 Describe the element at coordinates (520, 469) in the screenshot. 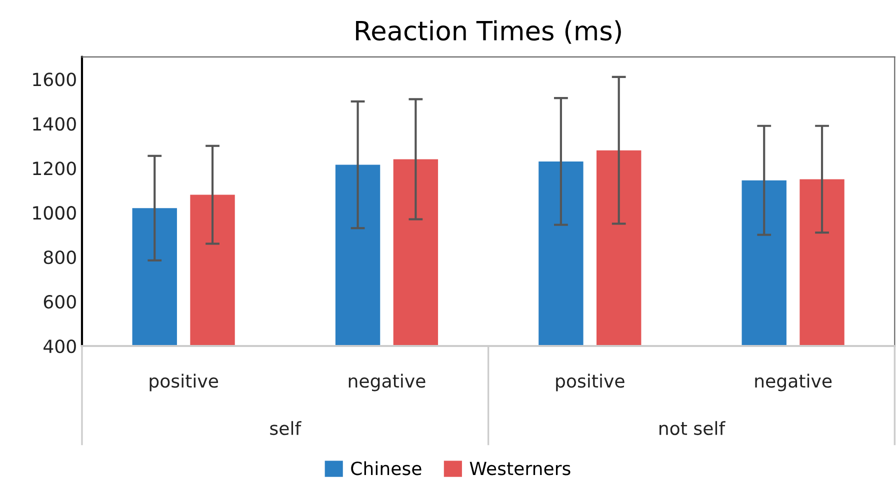

I see `legend-label: Westerners` at that location.